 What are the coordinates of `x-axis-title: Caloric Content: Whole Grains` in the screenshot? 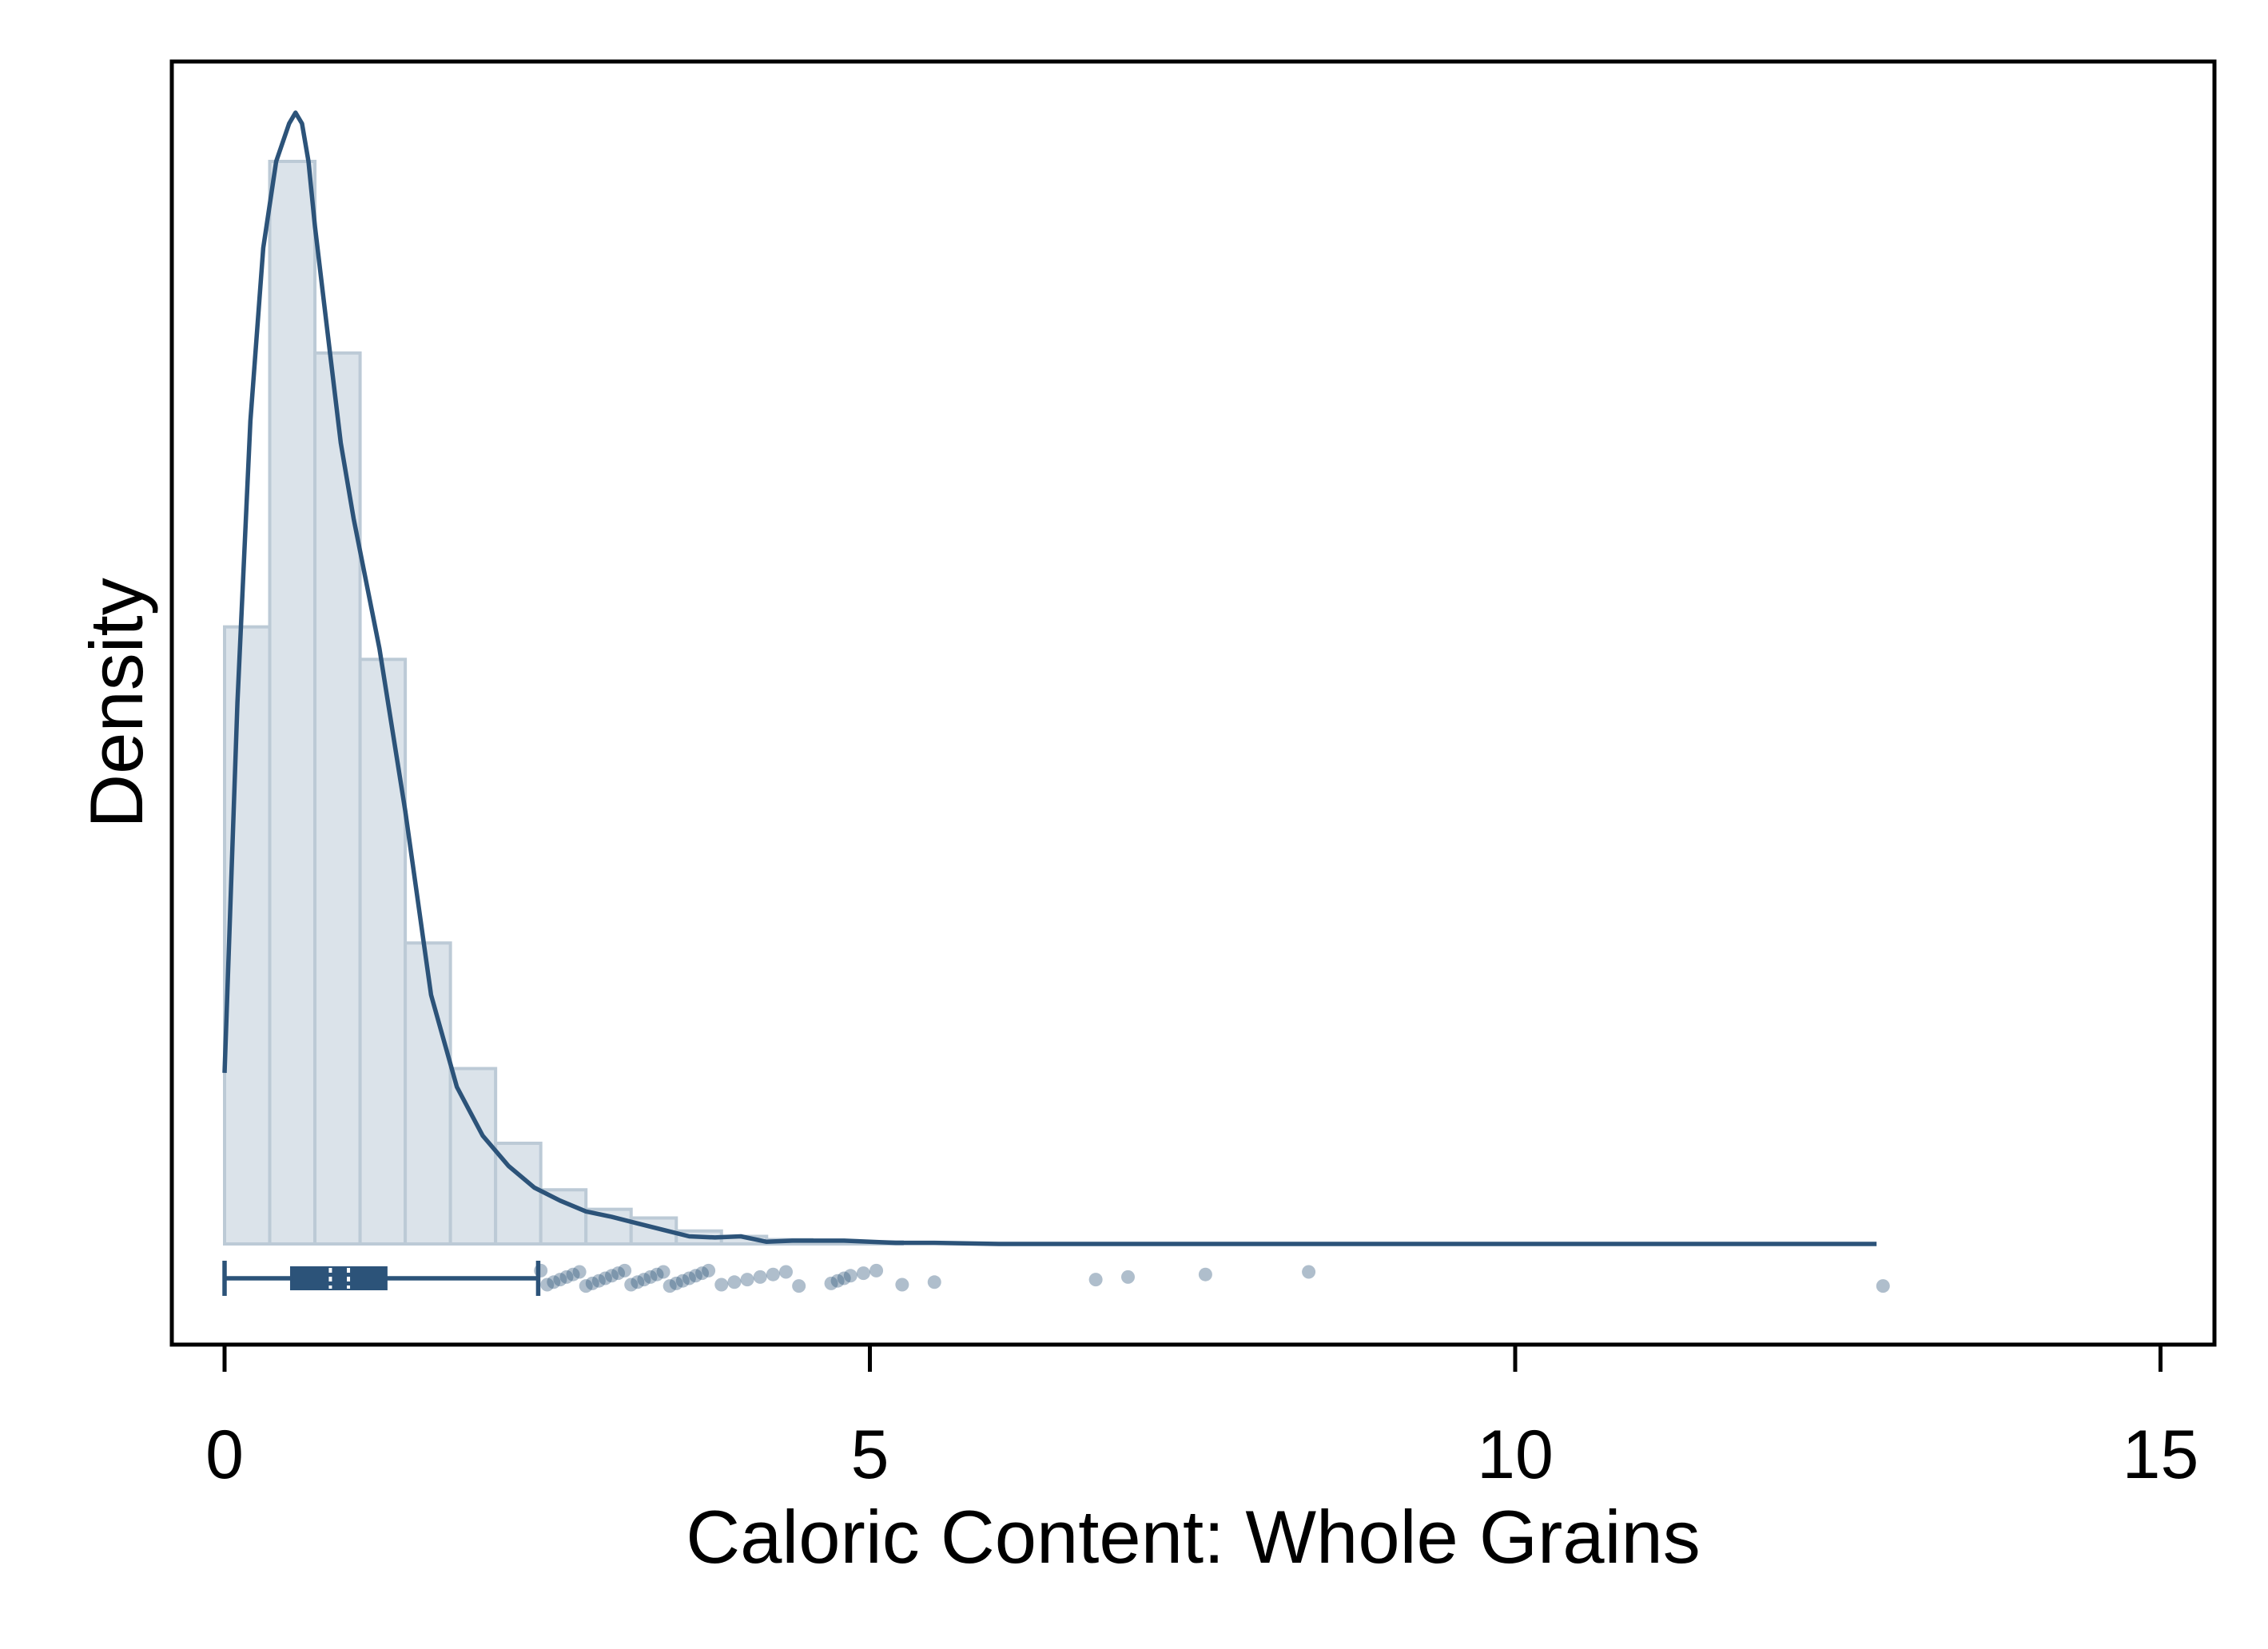 It's located at (1193, 1537).